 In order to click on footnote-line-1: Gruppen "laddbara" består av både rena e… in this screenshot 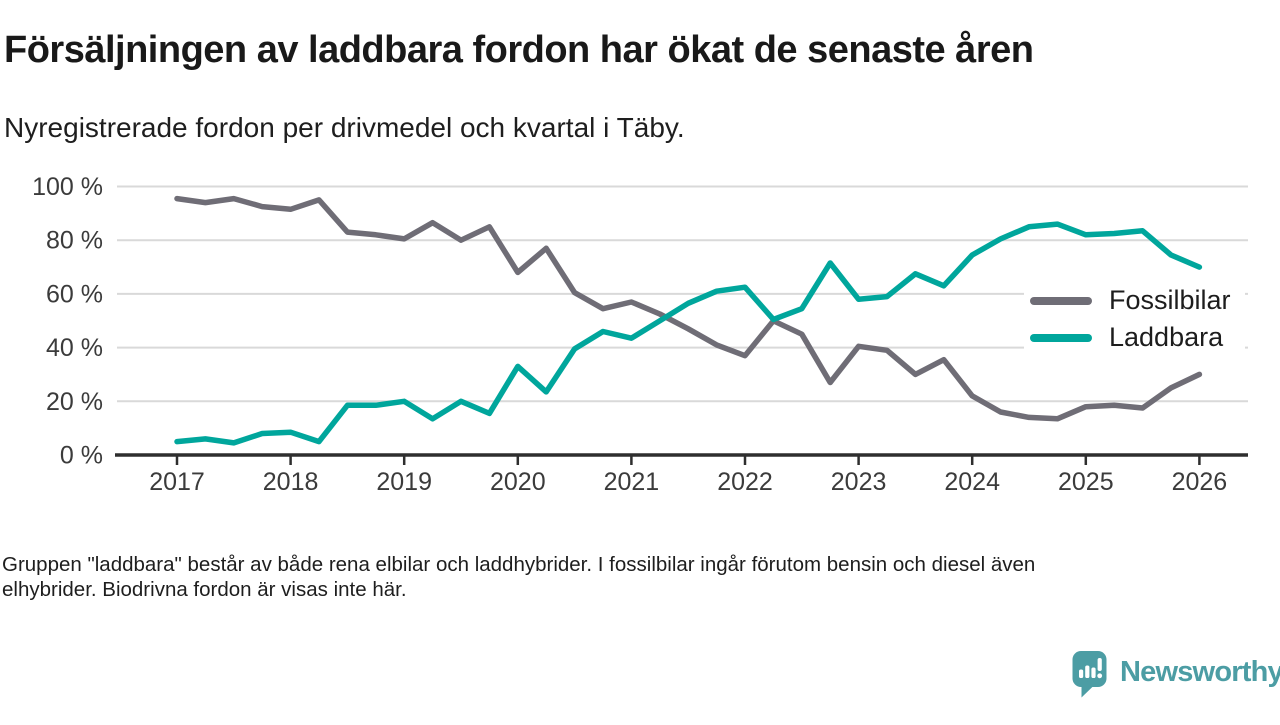, I will do `click(519, 564)`.